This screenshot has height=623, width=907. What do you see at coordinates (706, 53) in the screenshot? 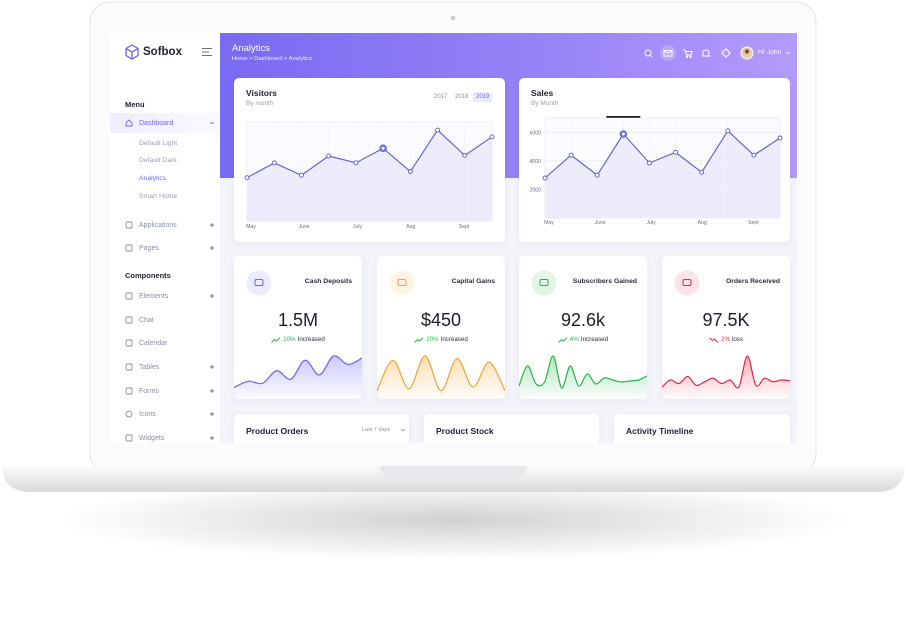
I see `bell-icon` at bounding box center [706, 53].